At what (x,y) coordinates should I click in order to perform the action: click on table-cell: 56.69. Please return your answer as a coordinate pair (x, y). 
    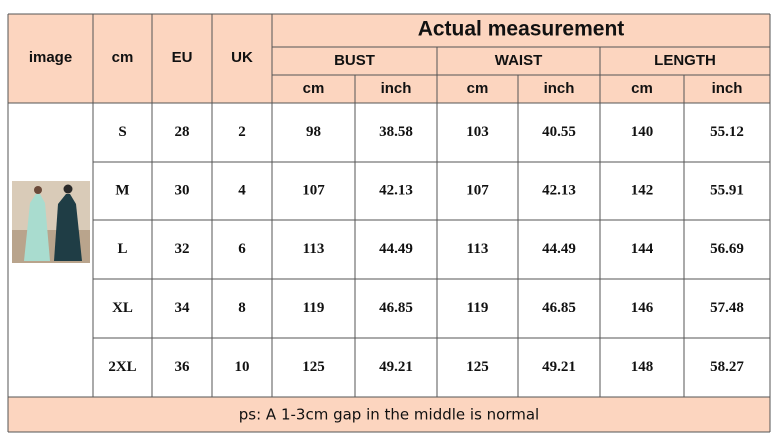
    Looking at the image, I should click on (727, 249).